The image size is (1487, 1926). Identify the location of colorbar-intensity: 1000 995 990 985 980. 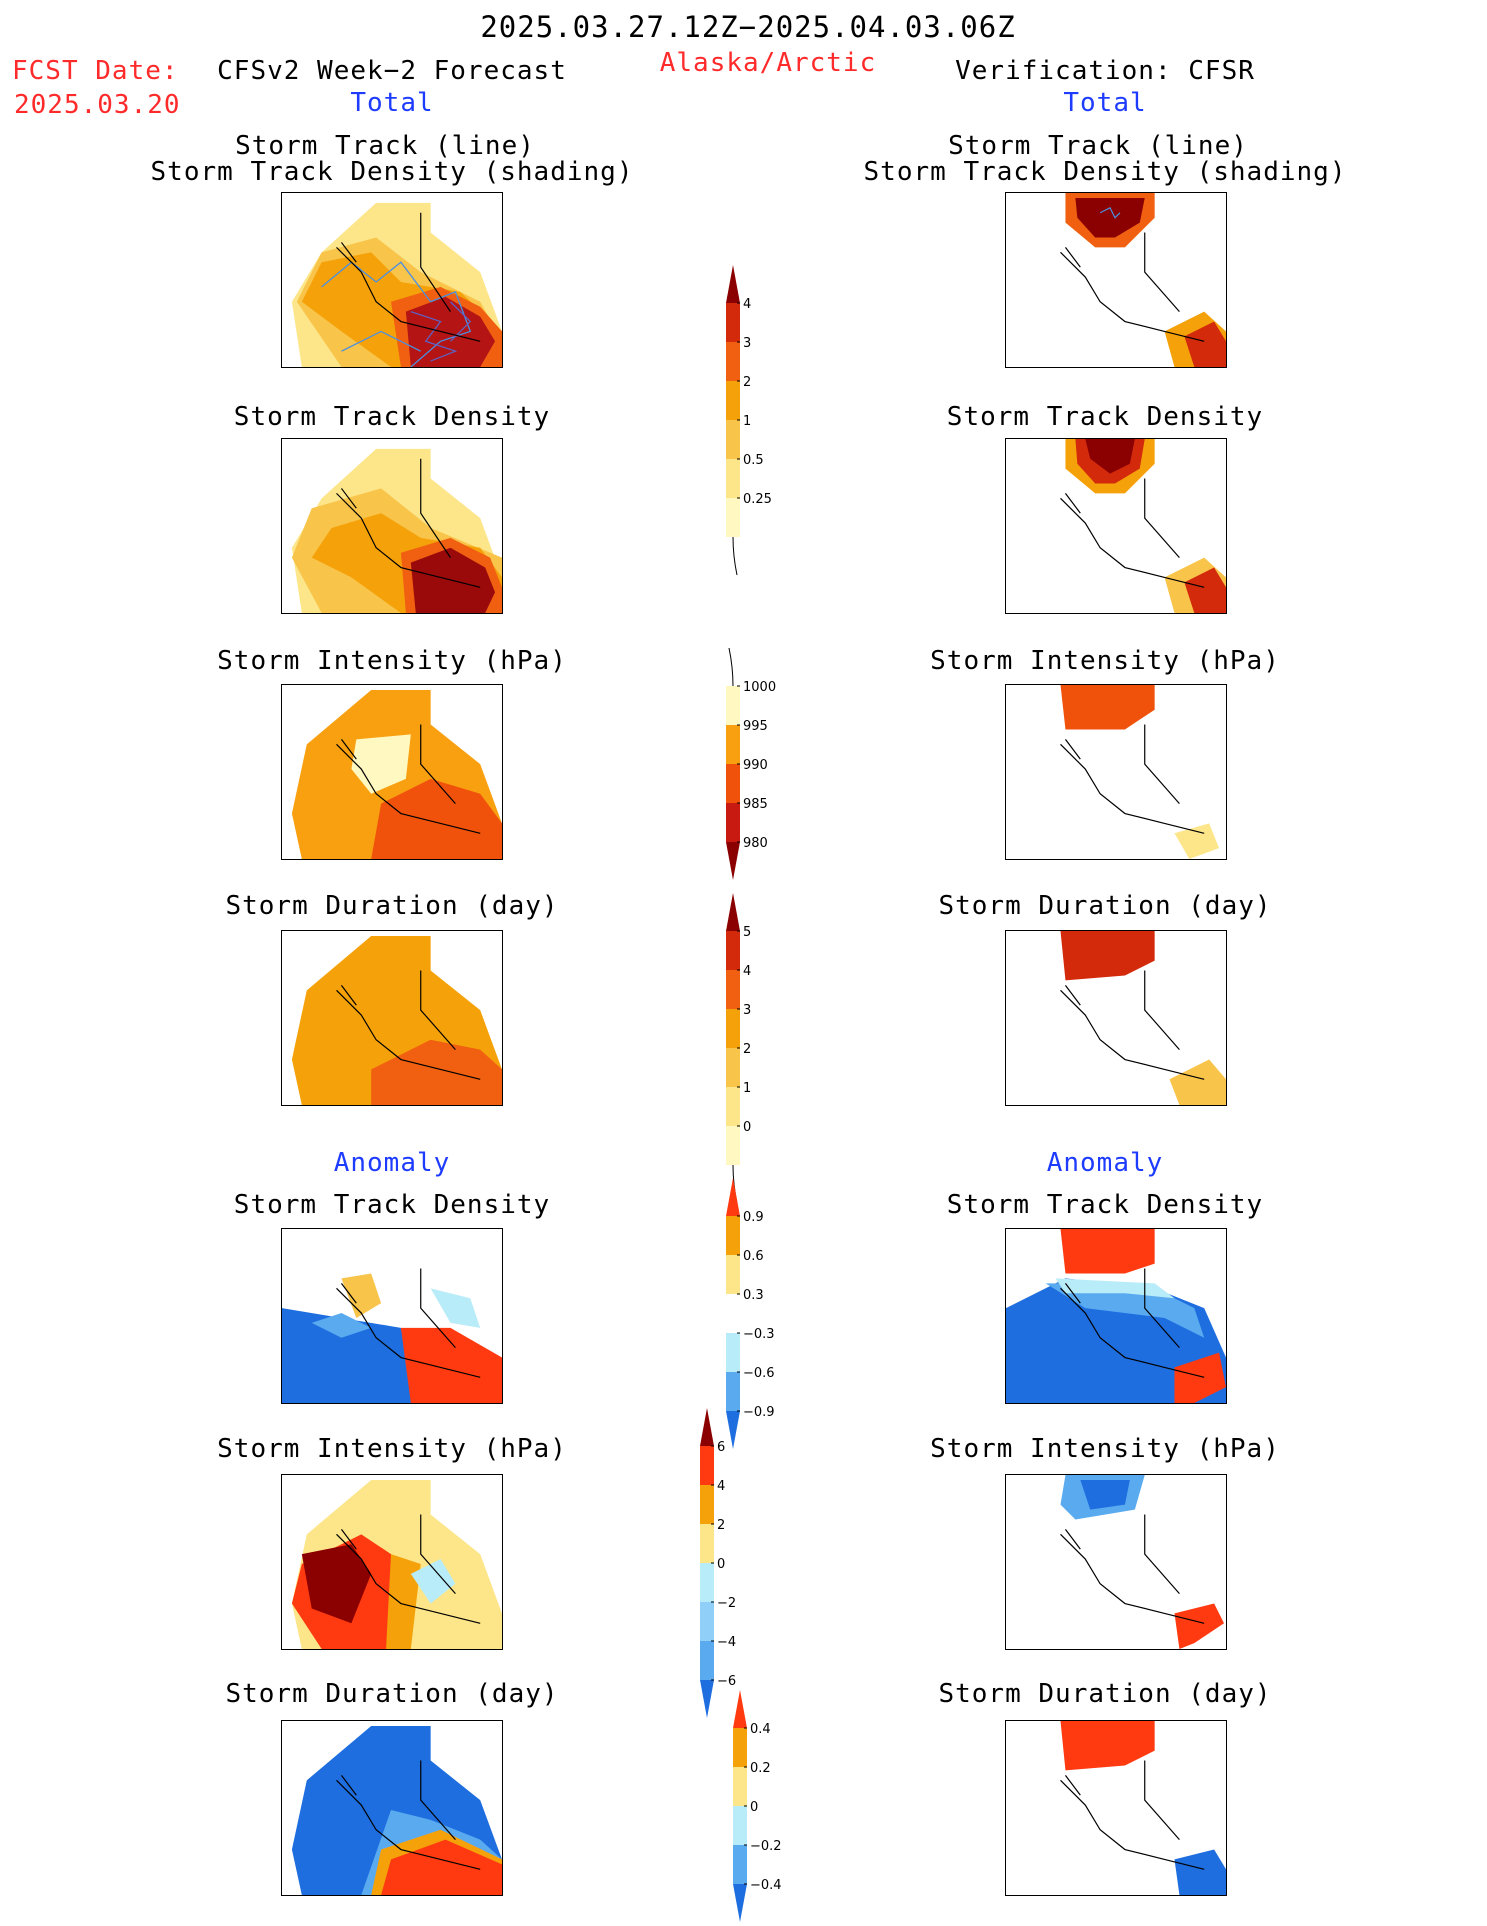
(766, 765).